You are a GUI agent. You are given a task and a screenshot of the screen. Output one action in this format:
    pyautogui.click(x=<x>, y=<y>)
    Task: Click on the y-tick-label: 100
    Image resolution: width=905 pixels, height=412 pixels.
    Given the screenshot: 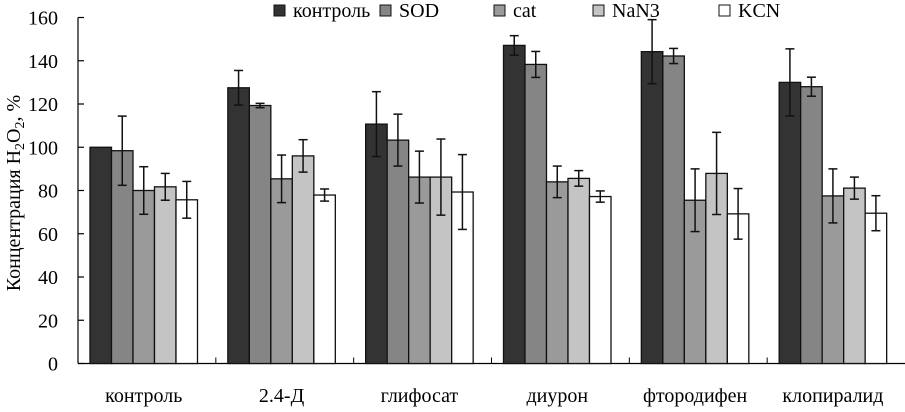 What is the action you would take?
    pyautogui.click(x=43, y=148)
    